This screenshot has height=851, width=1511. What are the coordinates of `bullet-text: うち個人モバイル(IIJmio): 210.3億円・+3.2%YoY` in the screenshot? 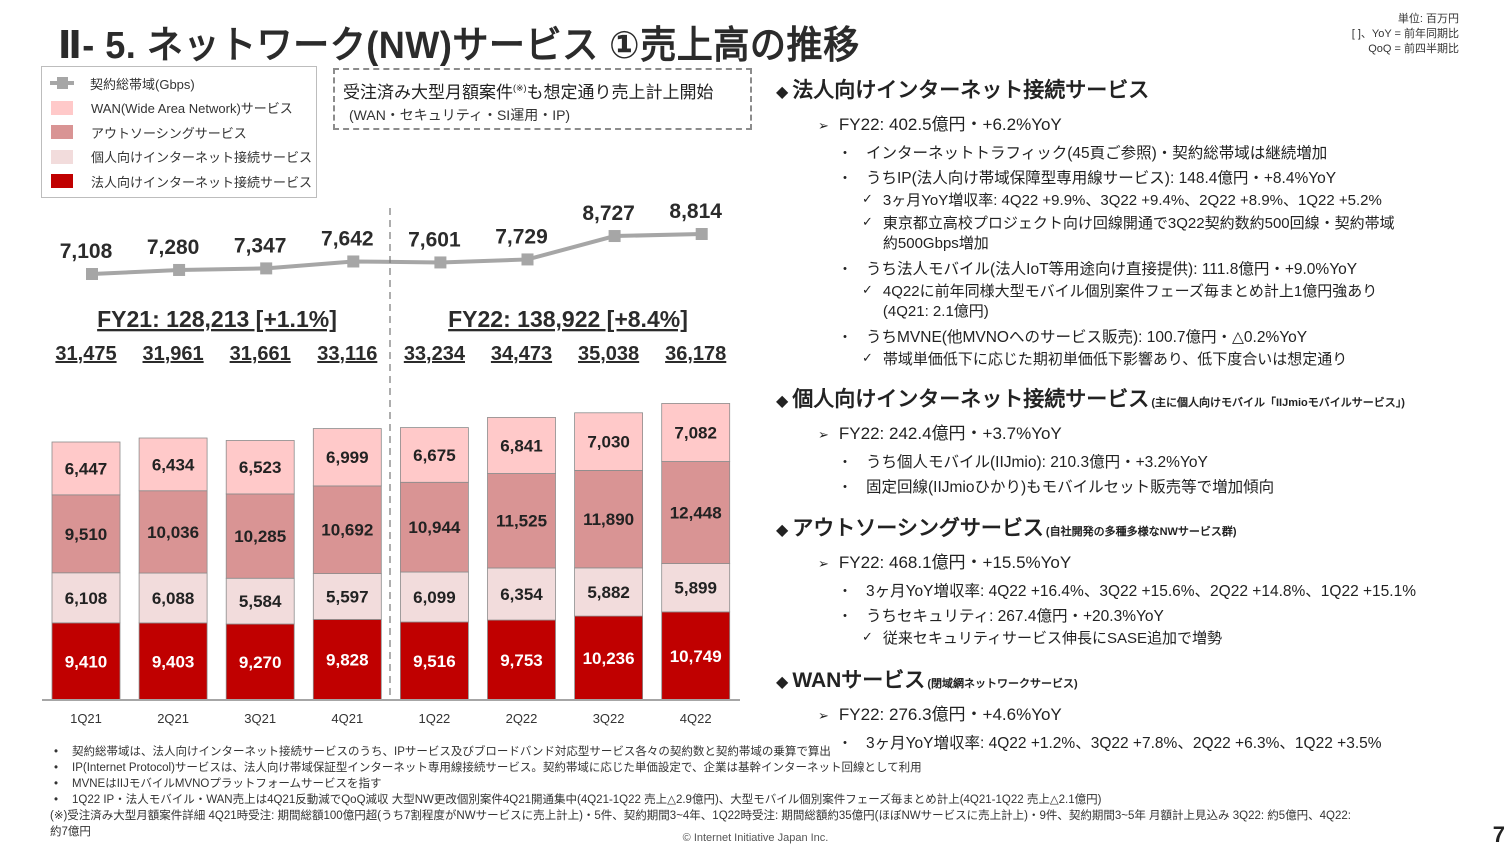 It's located at (1037, 462).